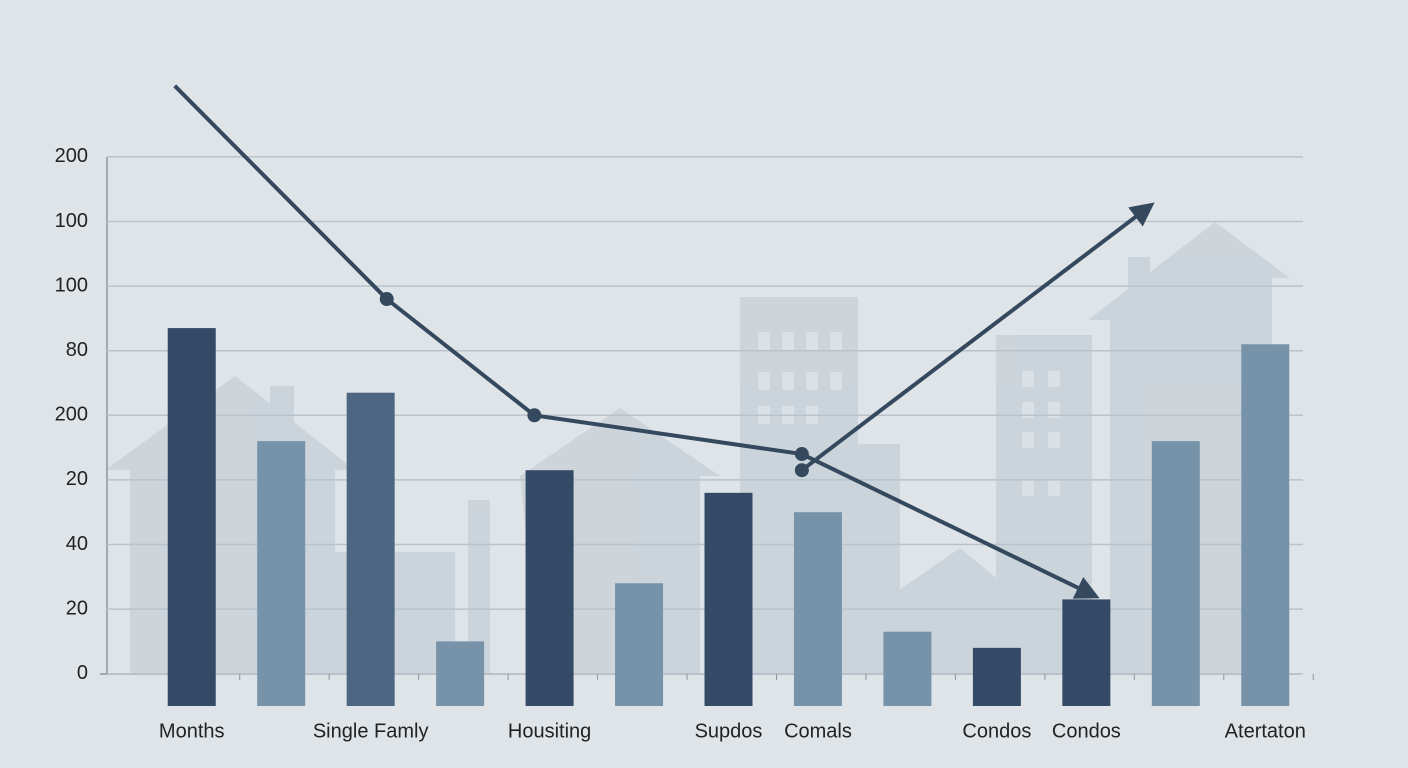 Image resolution: width=1408 pixels, height=768 pixels. I want to click on x-tick-label: Housiting, so click(549, 731).